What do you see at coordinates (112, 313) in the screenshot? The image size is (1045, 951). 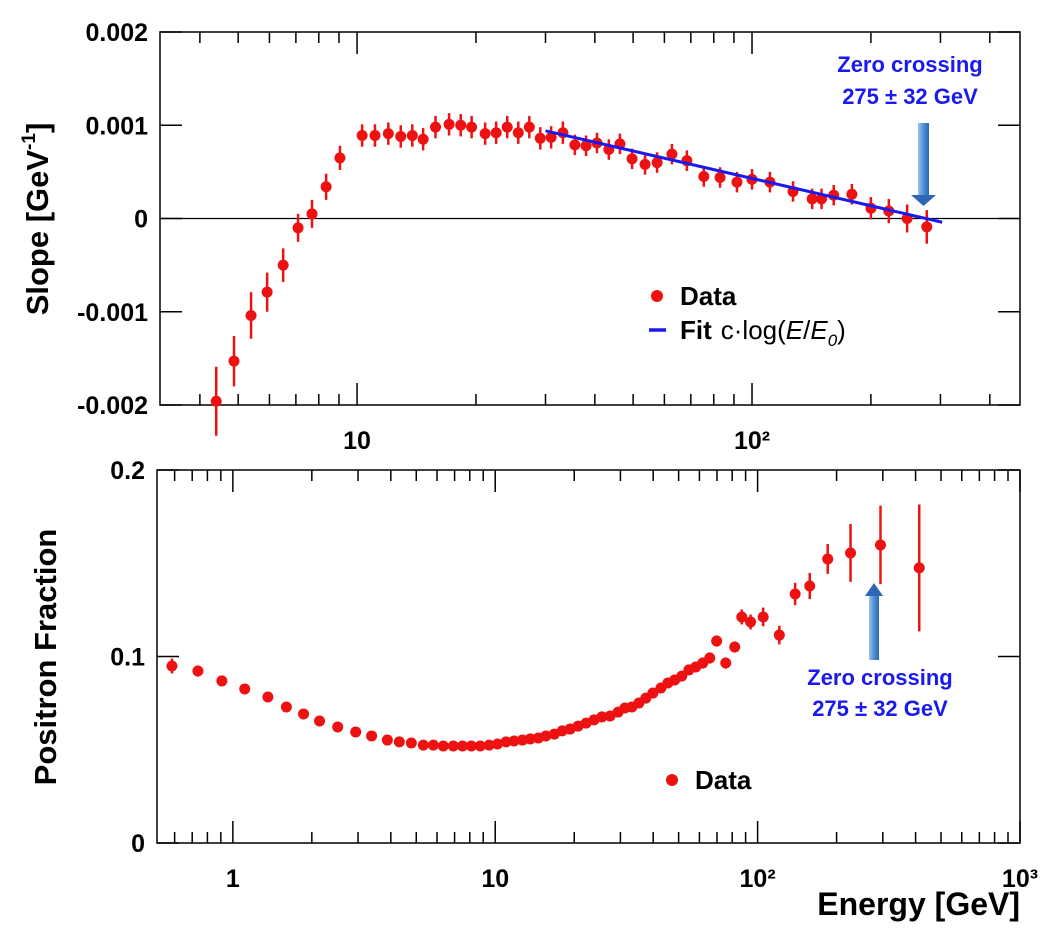 I see `y-tick-label: -0.001` at bounding box center [112, 313].